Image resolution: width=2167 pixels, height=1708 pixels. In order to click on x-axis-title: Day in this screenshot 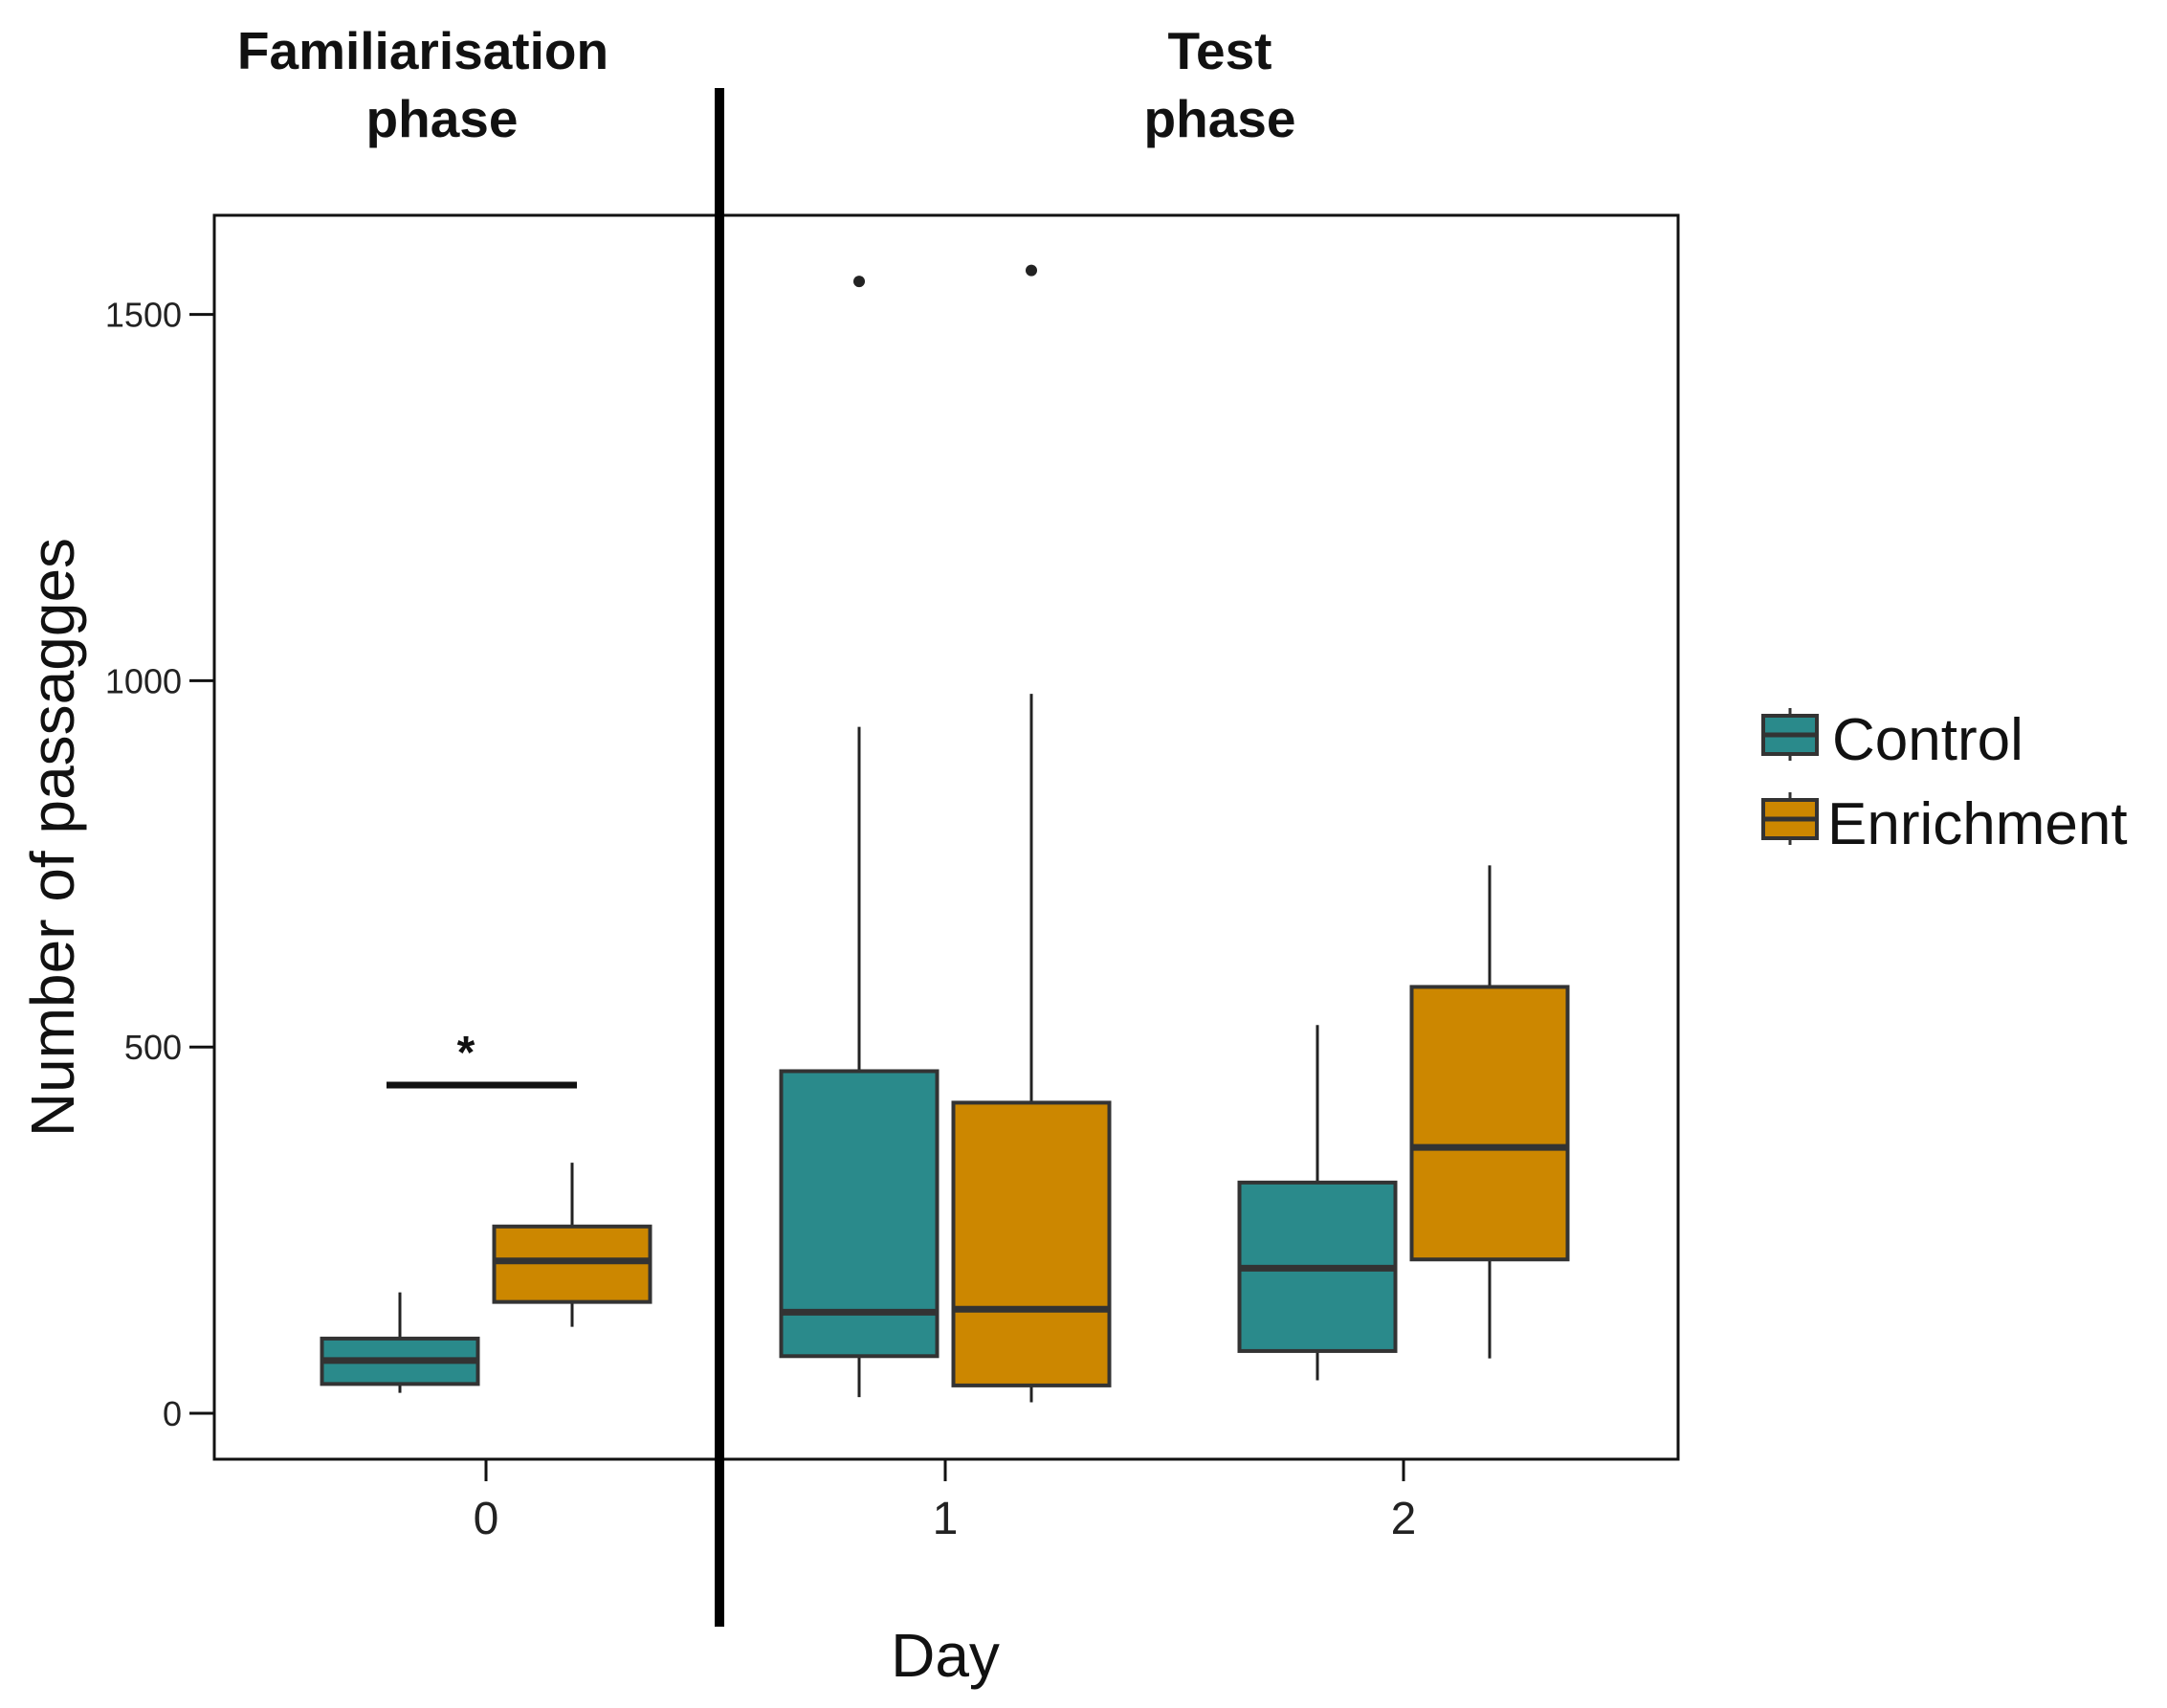, I will do `click(945, 1656)`.